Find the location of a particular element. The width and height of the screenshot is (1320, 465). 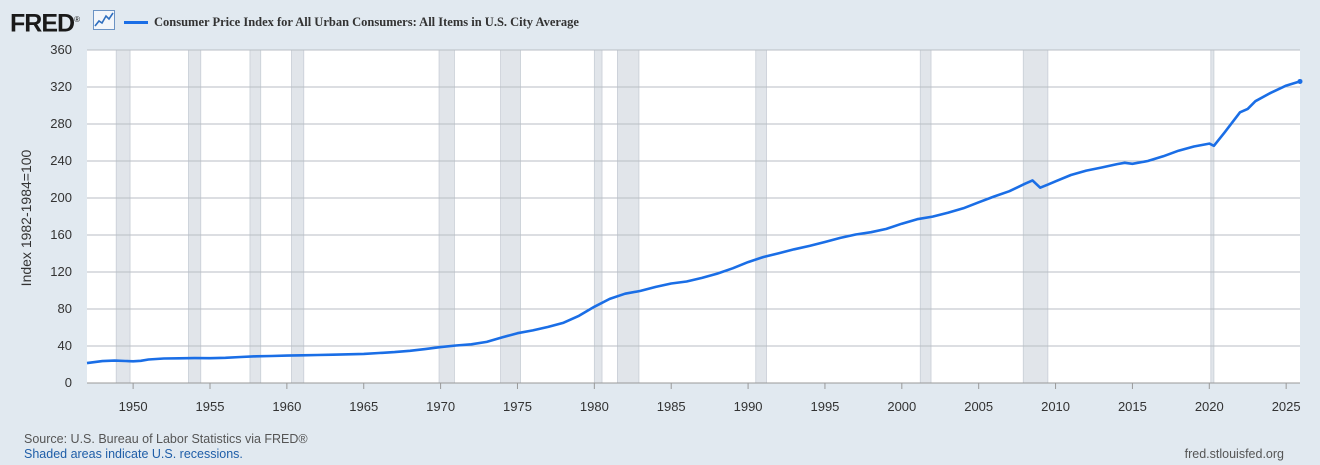

x-tick-label-1950: 1950 is located at coordinates (133, 406).